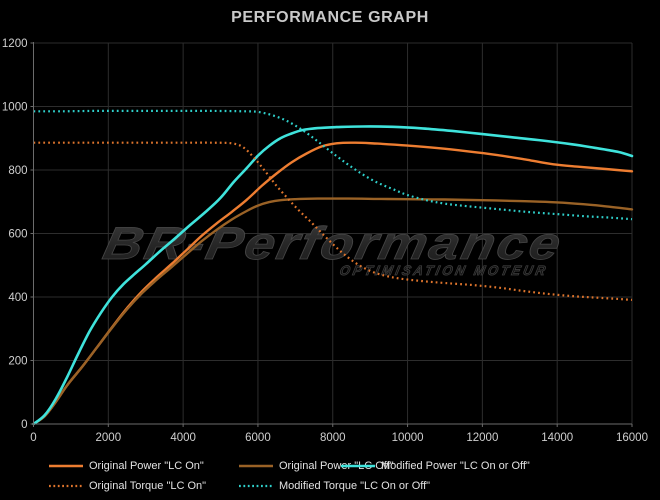 The image size is (660, 500). What do you see at coordinates (258, 438) in the screenshot?
I see `x-tick-label-6000: 6000` at bounding box center [258, 438].